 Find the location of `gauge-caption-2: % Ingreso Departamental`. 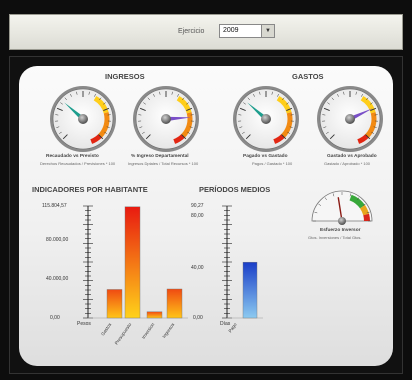

gauge-caption-2: % Ingreso Departamental is located at coordinates (160, 156).